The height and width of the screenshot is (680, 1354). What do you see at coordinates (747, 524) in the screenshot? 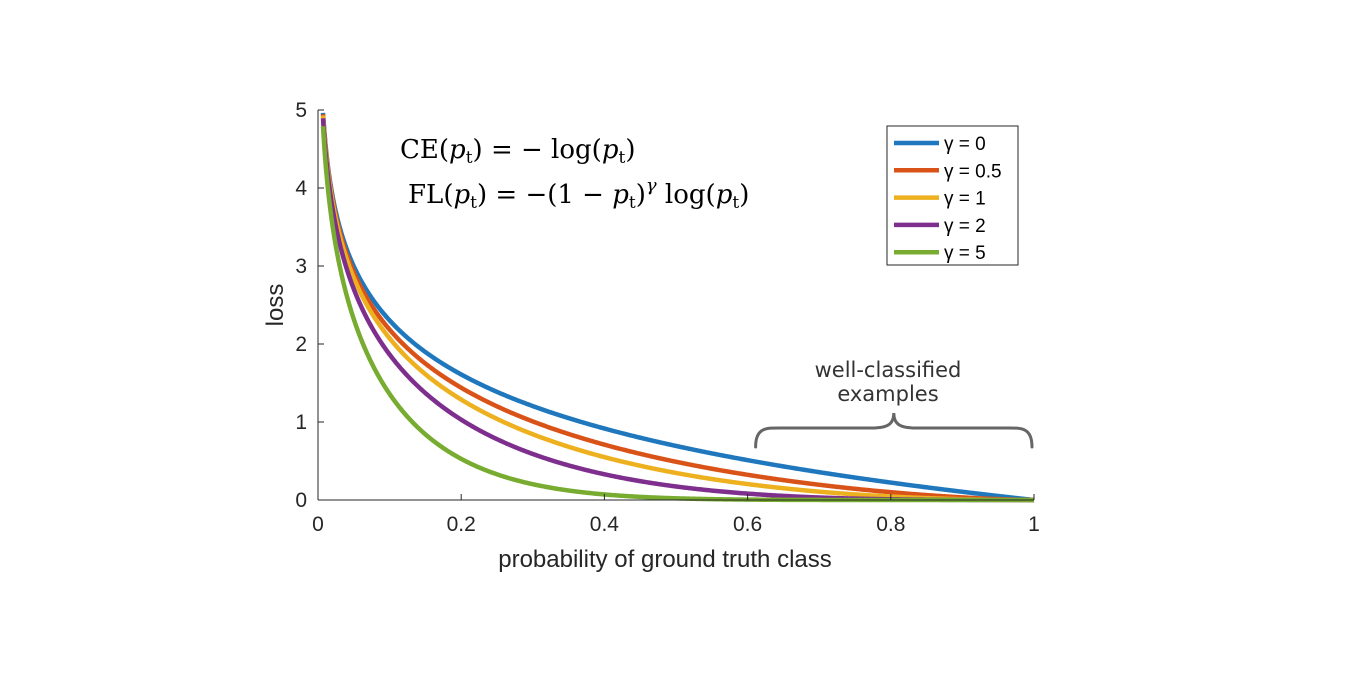
I see `x-tick-label: 0.6` at bounding box center [747, 524].